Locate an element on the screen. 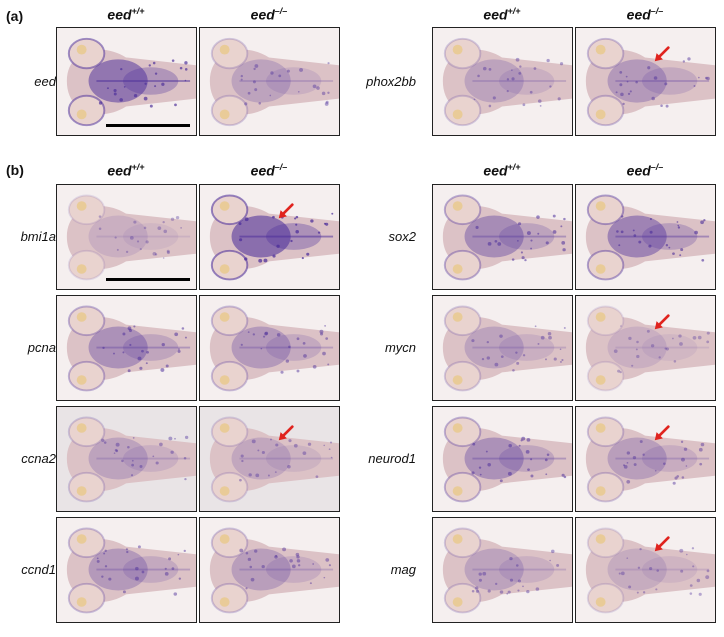  gene-label: sox2 is located at coordinates (402, 236).